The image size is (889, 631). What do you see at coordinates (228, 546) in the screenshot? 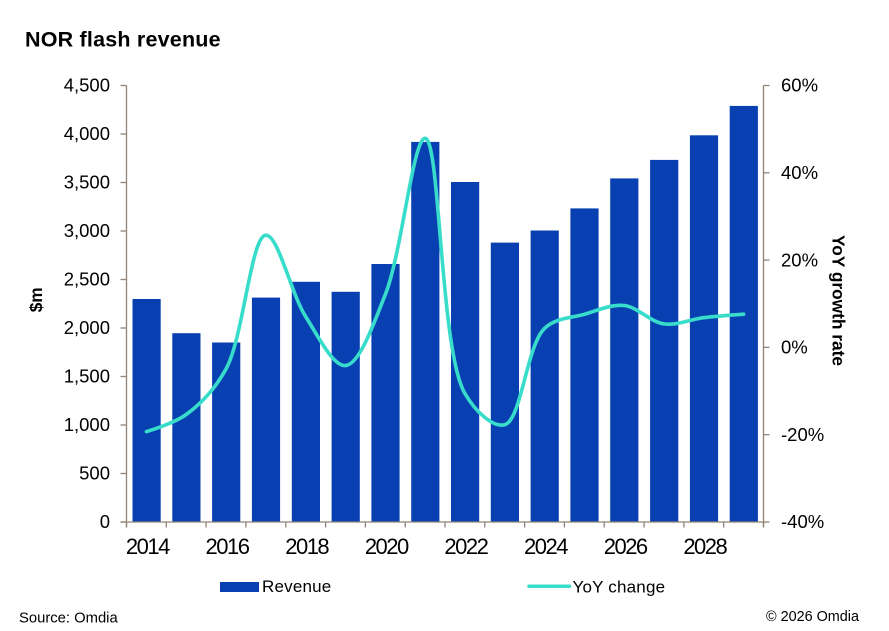
I see `svg-text: 2016` at bounding box center [228, 546].